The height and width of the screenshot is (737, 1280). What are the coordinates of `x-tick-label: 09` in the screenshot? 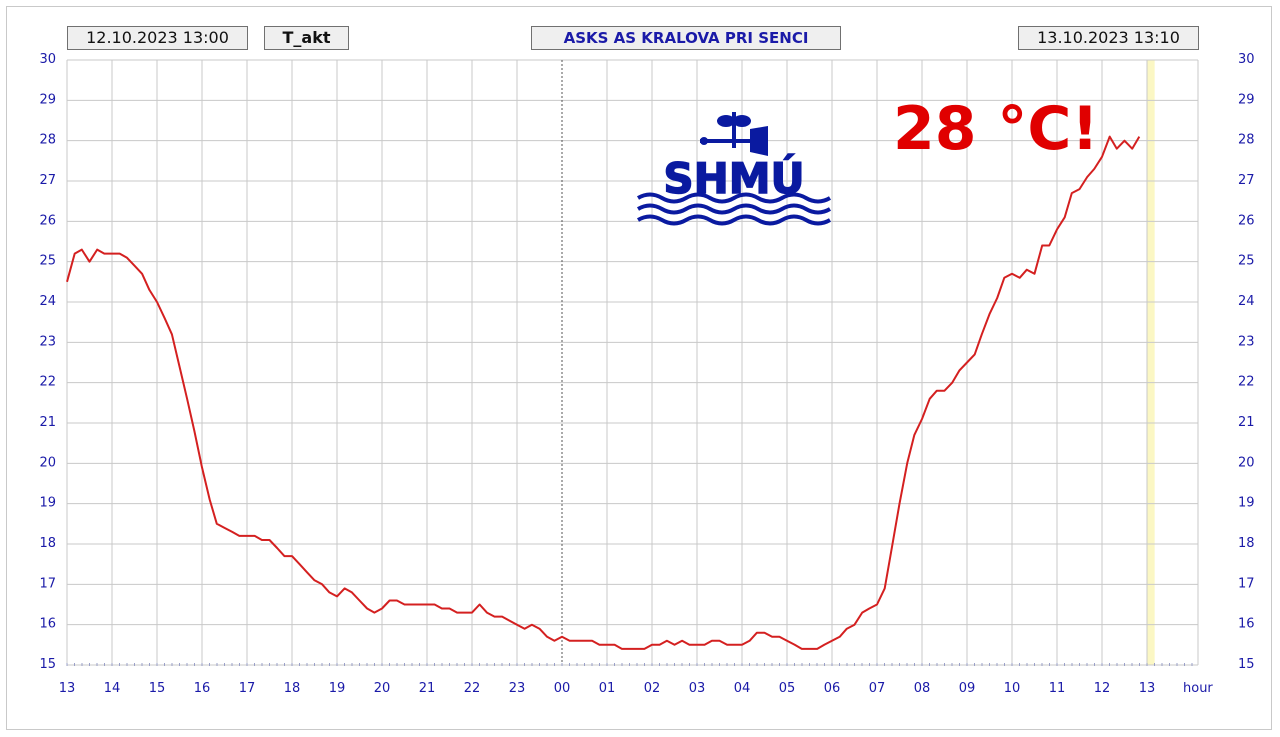 It's located at (967, 688).